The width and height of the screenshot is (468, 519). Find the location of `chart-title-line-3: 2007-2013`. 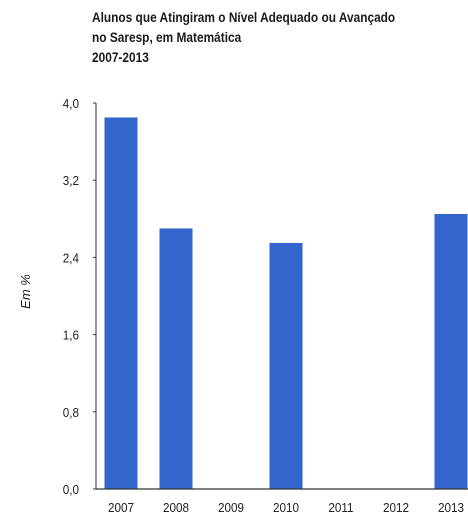

chart-title-line-3: 2007-2013 is located at coordinates (120, 57).